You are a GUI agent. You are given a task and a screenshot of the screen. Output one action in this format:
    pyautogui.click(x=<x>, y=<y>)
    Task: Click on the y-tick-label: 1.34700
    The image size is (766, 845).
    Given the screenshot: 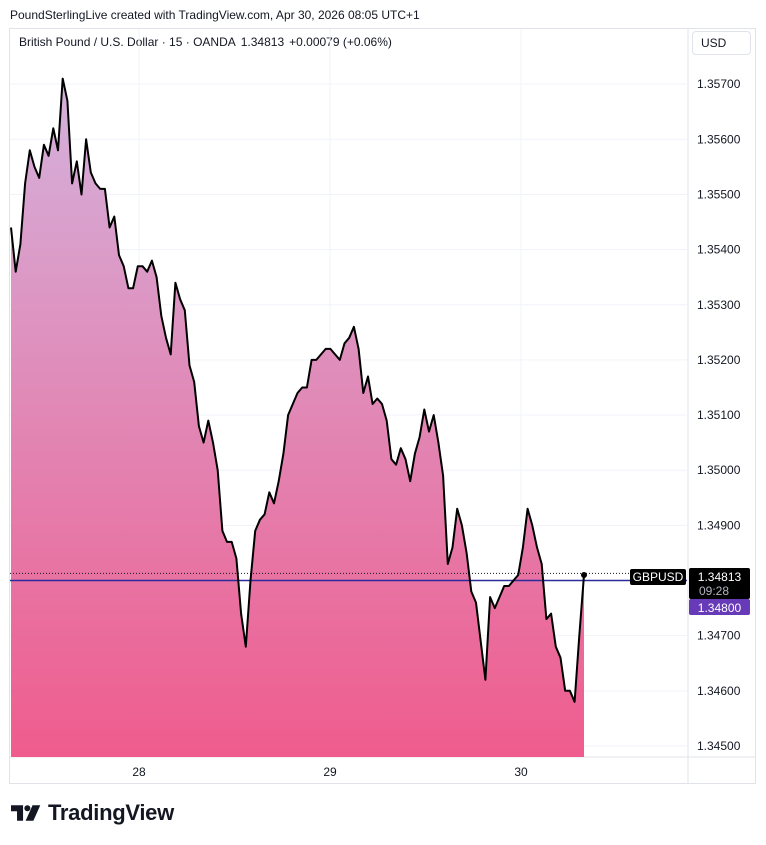 What is the action you would take?
    pyautogui.click(x=719, y=636)
    